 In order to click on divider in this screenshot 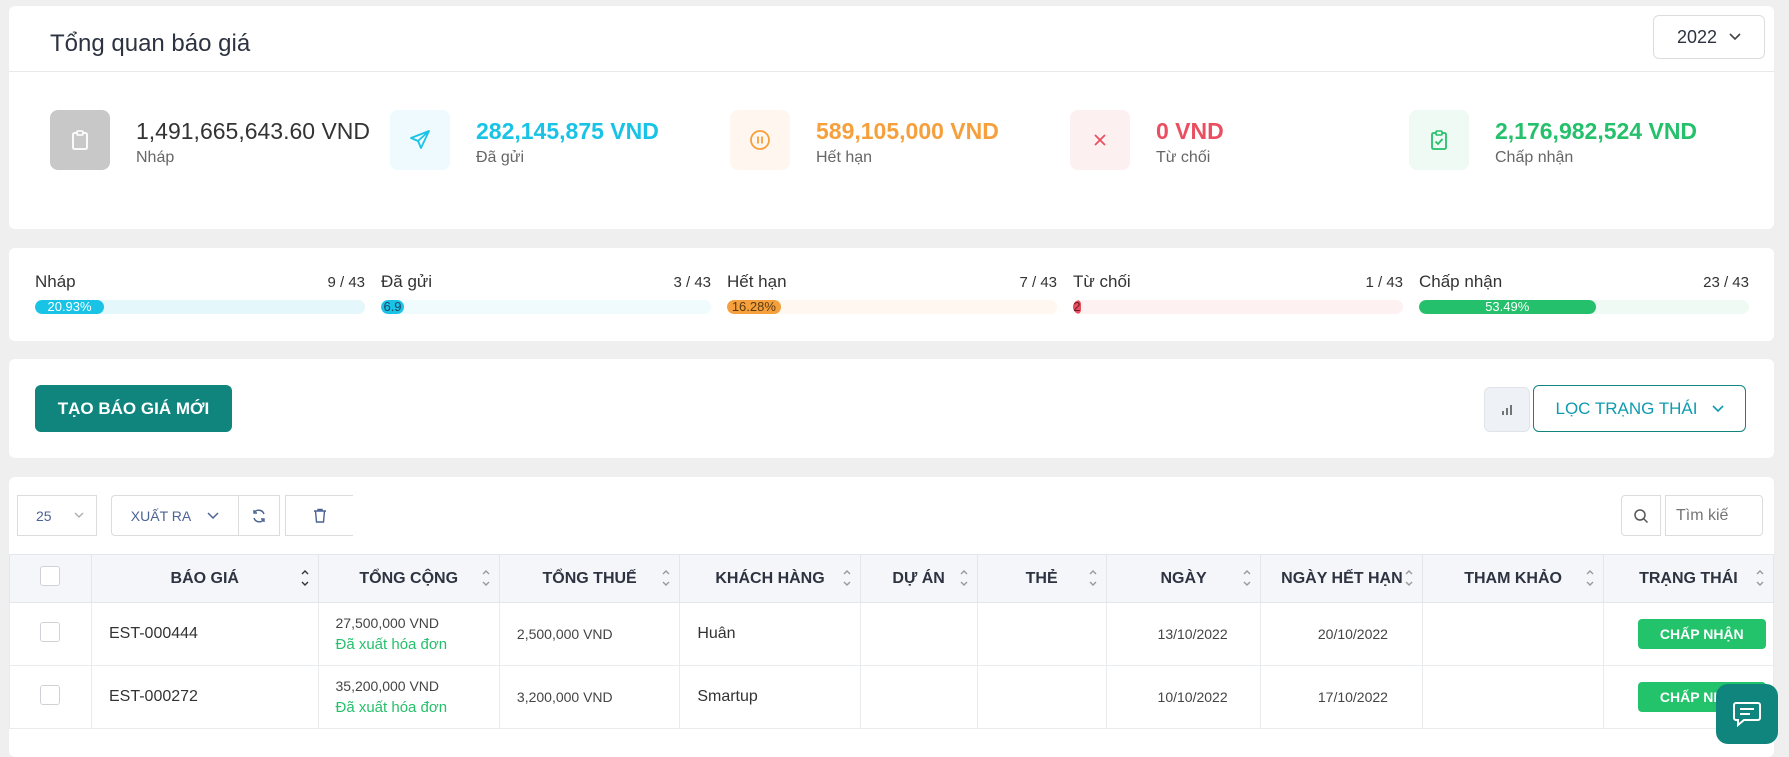, I will do `click(891, 71)`.